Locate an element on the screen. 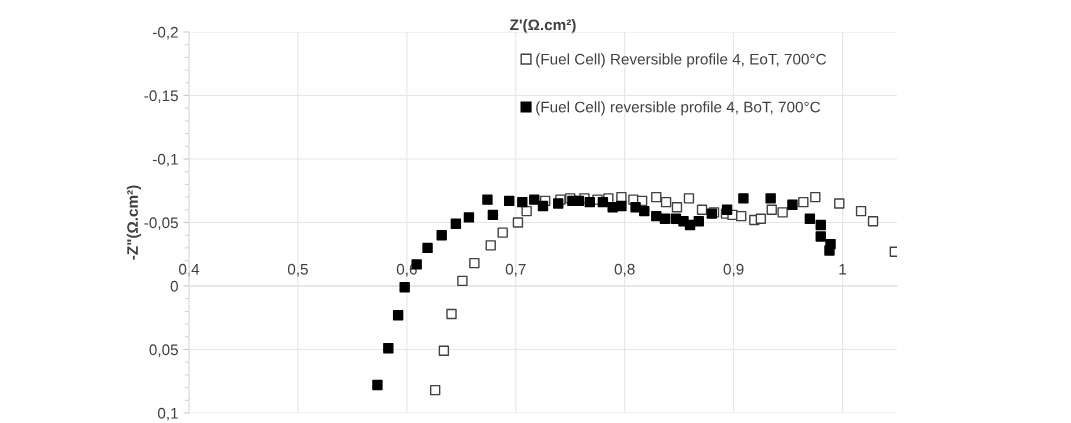  y-tick-label: -0,2 is located at coordinates (165, 33).